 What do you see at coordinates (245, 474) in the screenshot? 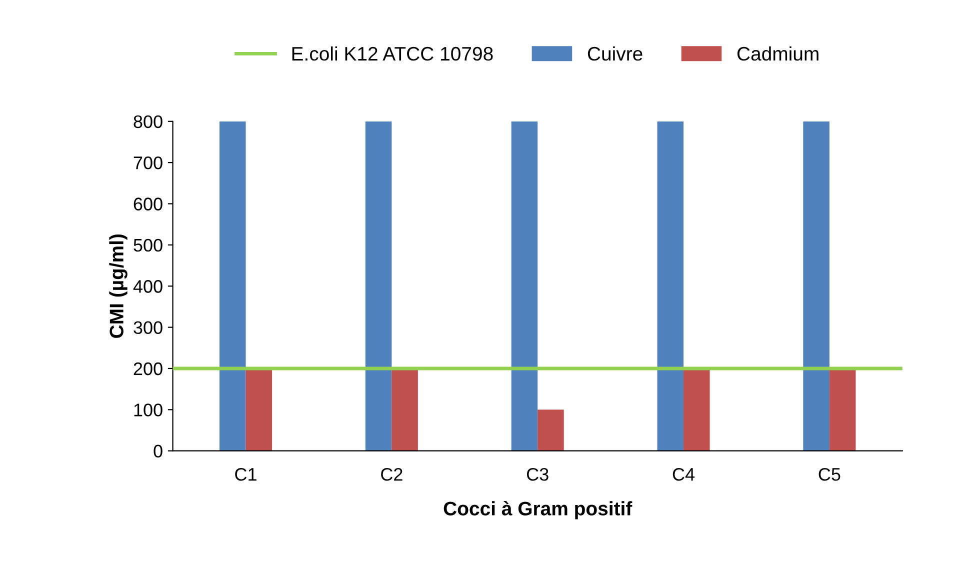
I see `x-tick-label: C1` at bounding box center [245, 474].